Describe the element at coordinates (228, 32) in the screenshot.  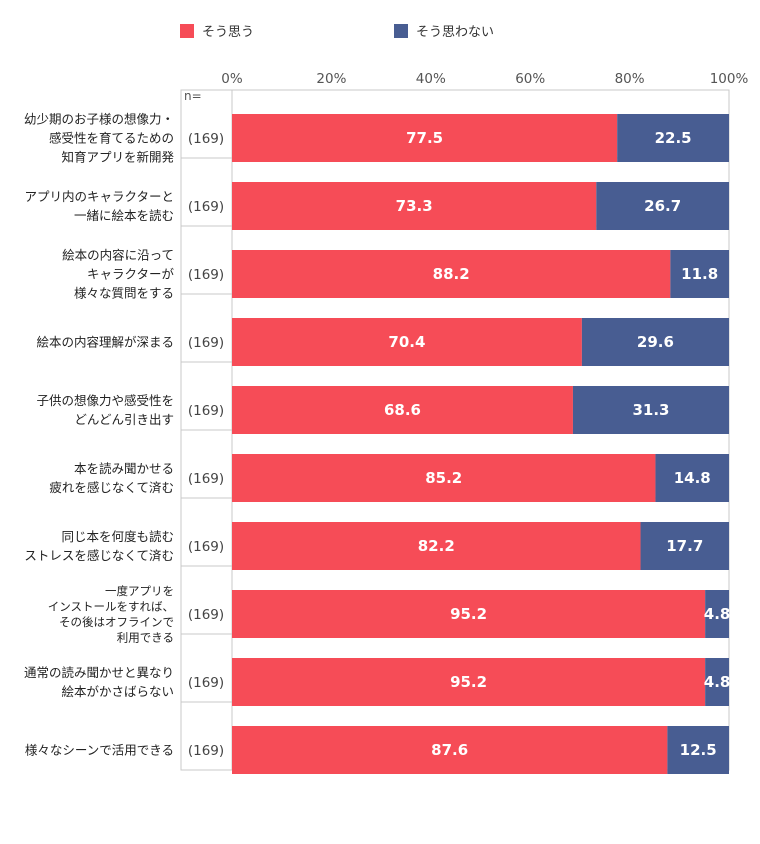
I see `legend-label-1: そう思う` at that location.